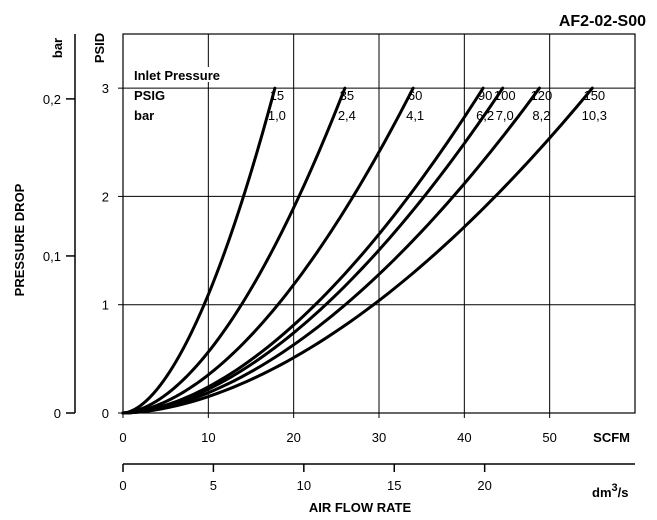  I want to click on tick-label-bar-0,2: 0,2, so click(52, 99).